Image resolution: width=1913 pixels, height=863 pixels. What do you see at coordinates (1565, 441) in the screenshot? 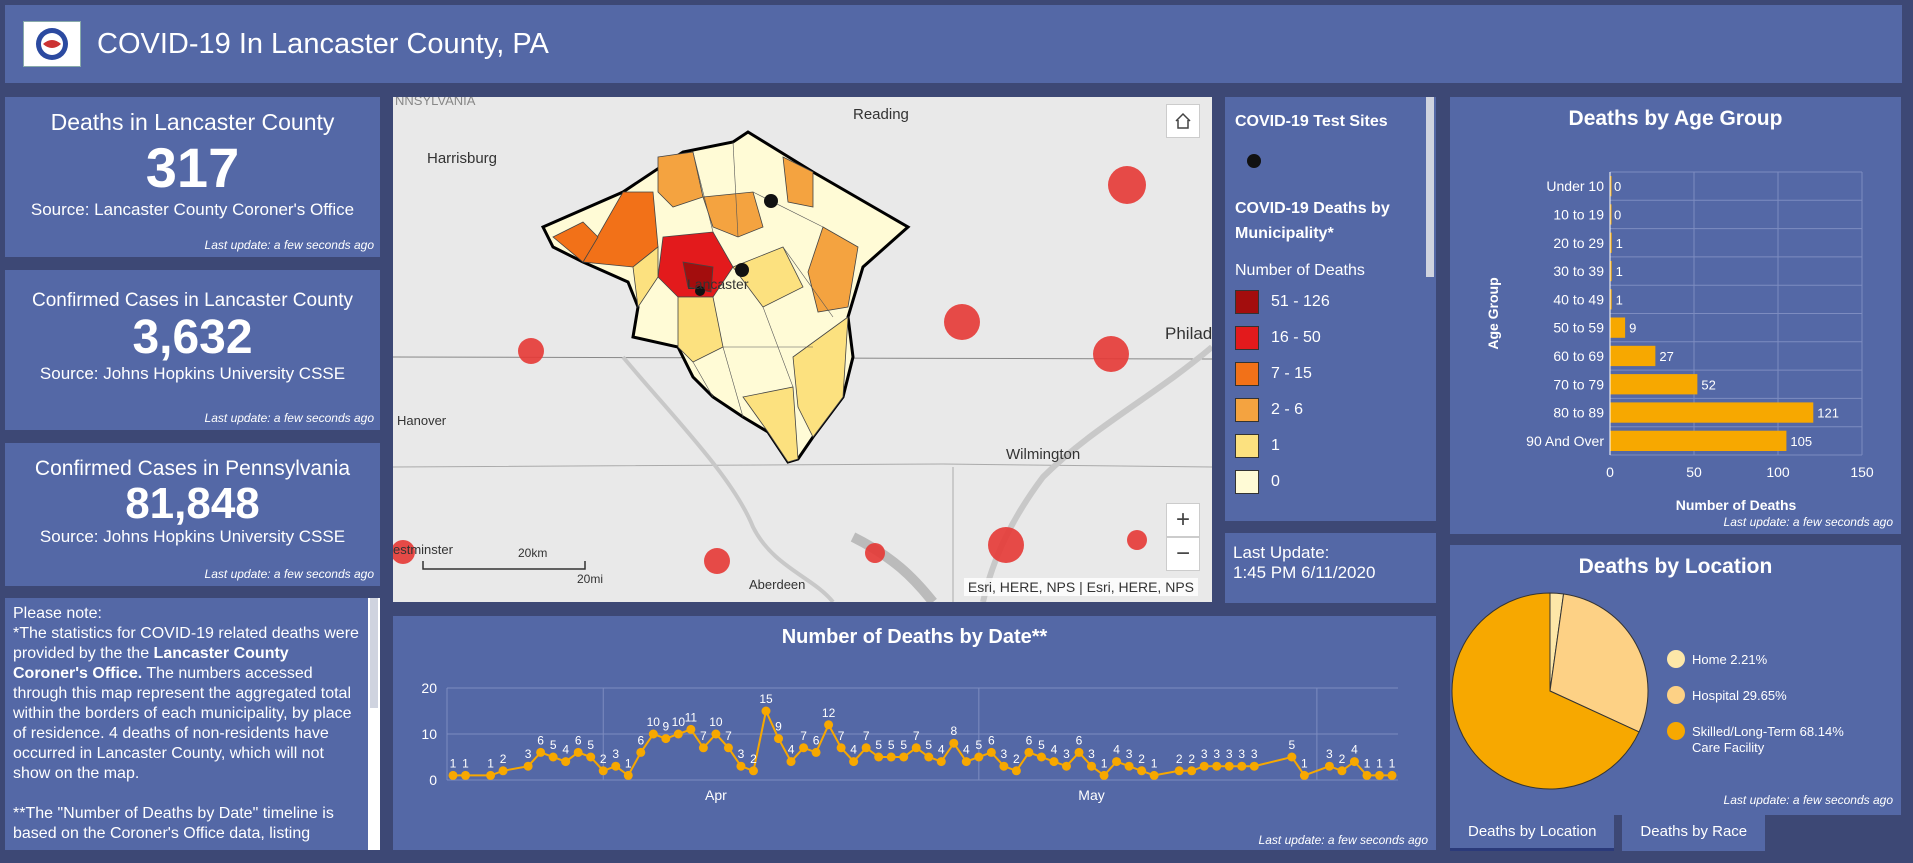
I see `y-tick-label: 90 And Over` at bounding box center [1565, 441].